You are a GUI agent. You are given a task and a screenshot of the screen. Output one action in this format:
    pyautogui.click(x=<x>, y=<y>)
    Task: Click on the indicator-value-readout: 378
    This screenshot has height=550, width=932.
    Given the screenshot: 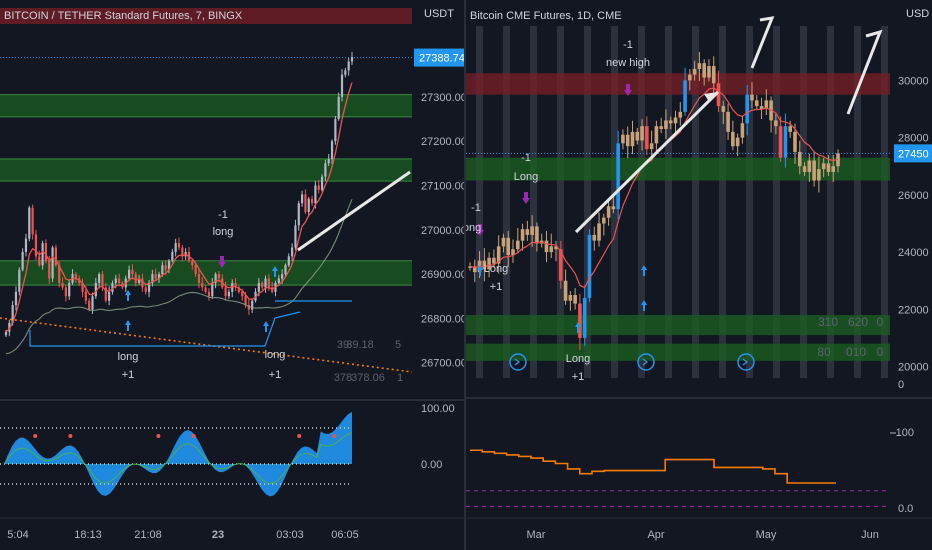 What is the action you would take?
    pyautogui.click(x=343, y=378)
    